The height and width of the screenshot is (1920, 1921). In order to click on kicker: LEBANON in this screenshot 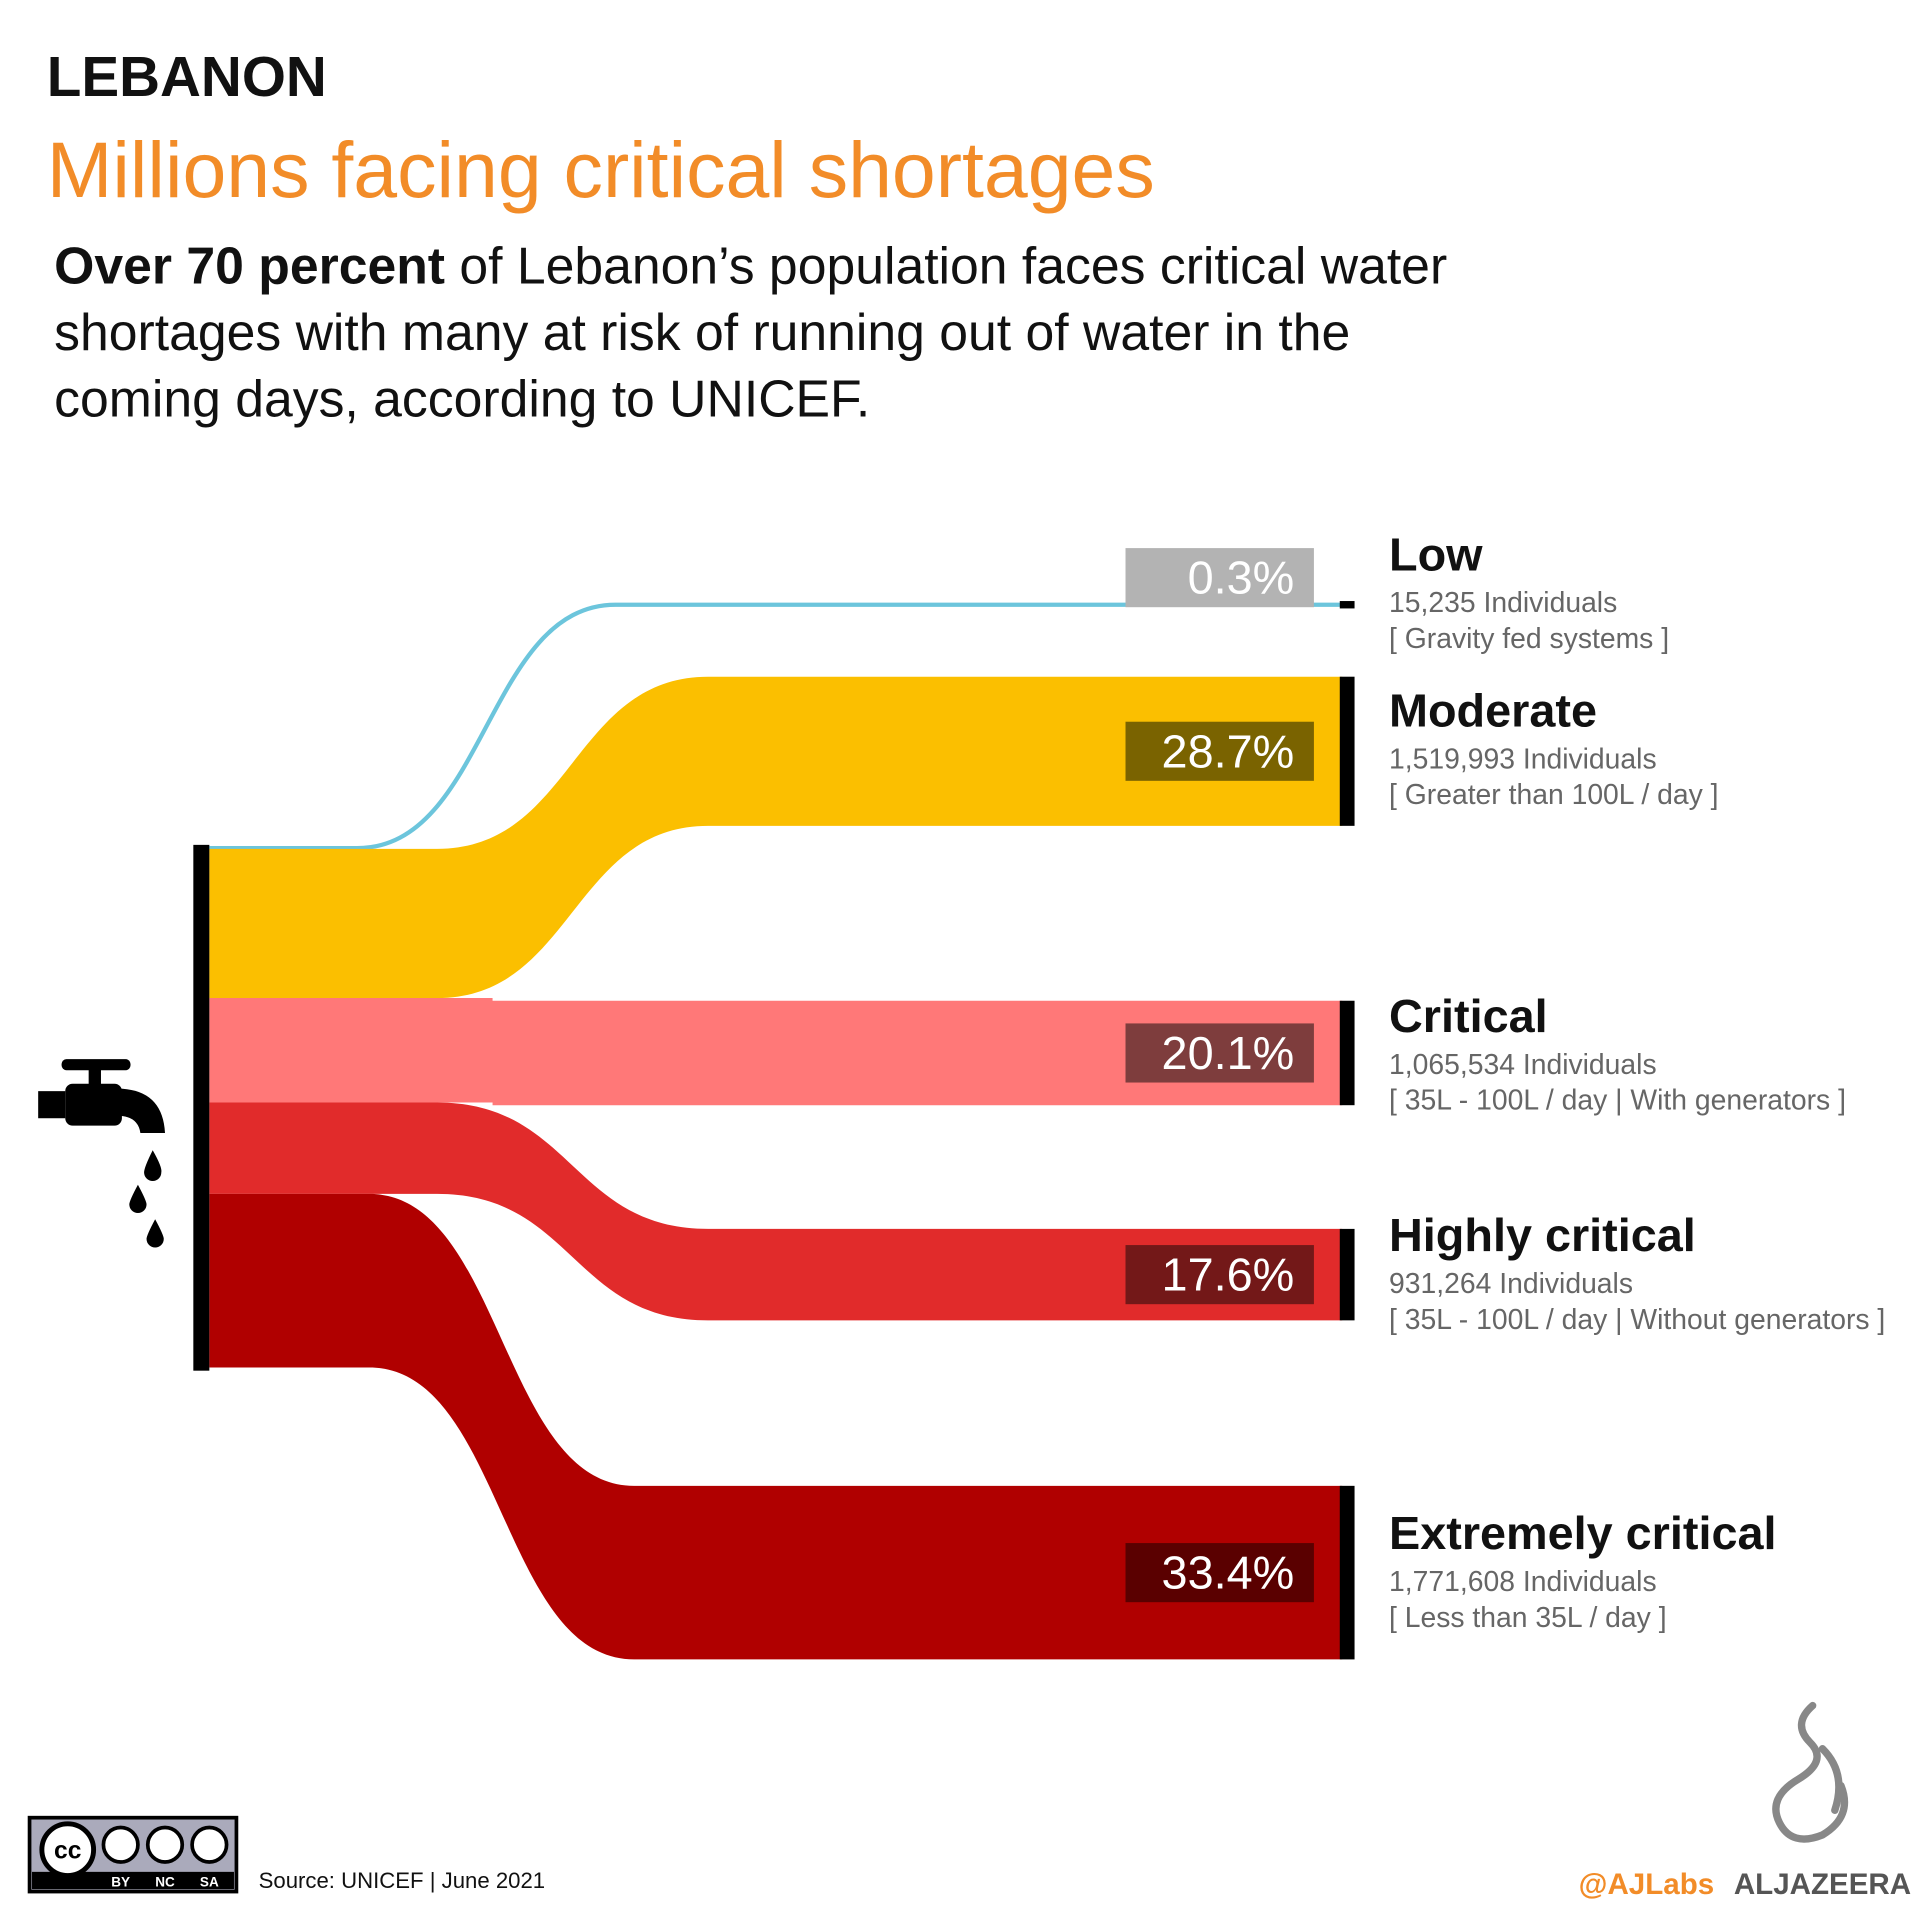, I will do `click(187, 77)`.